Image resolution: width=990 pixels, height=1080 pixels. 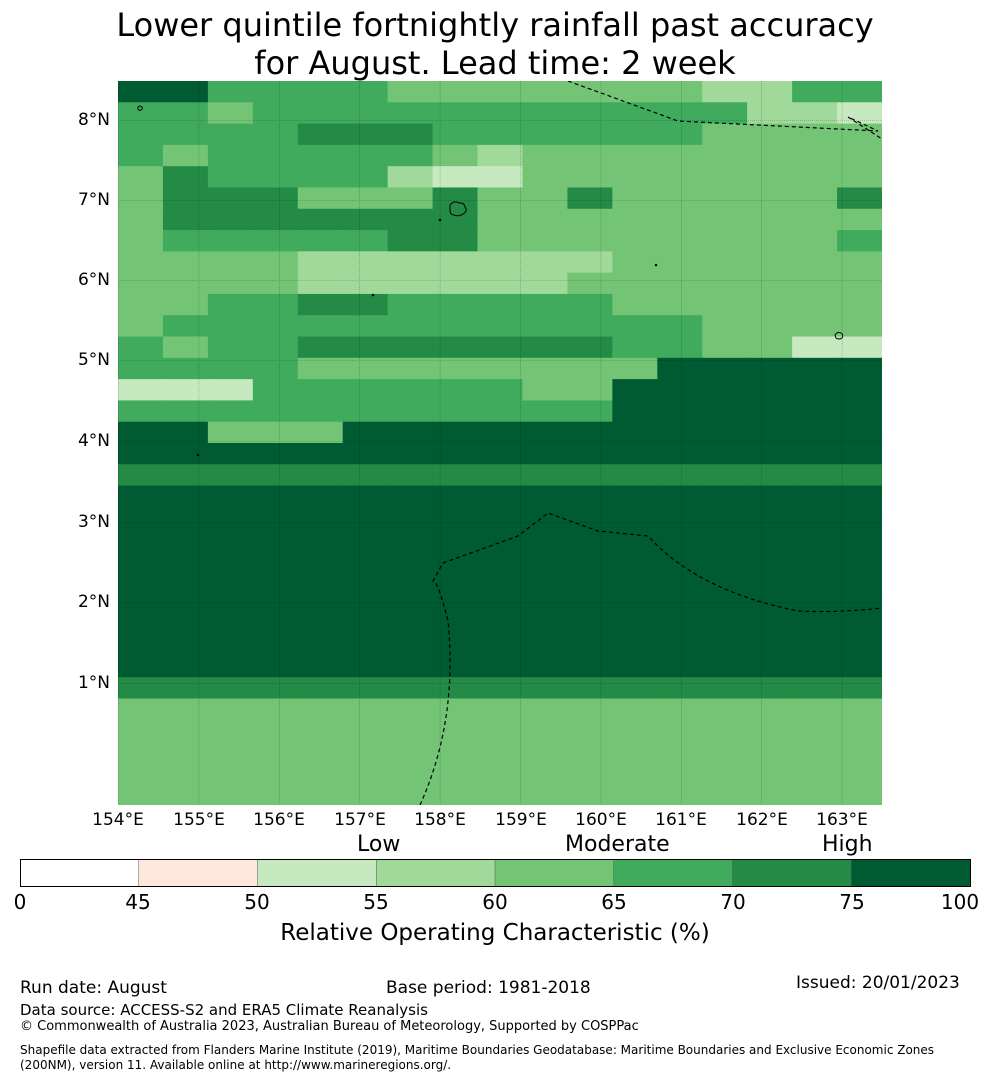 I want to click on colorbar-tick-75: 75, so click(x=852, y=902).